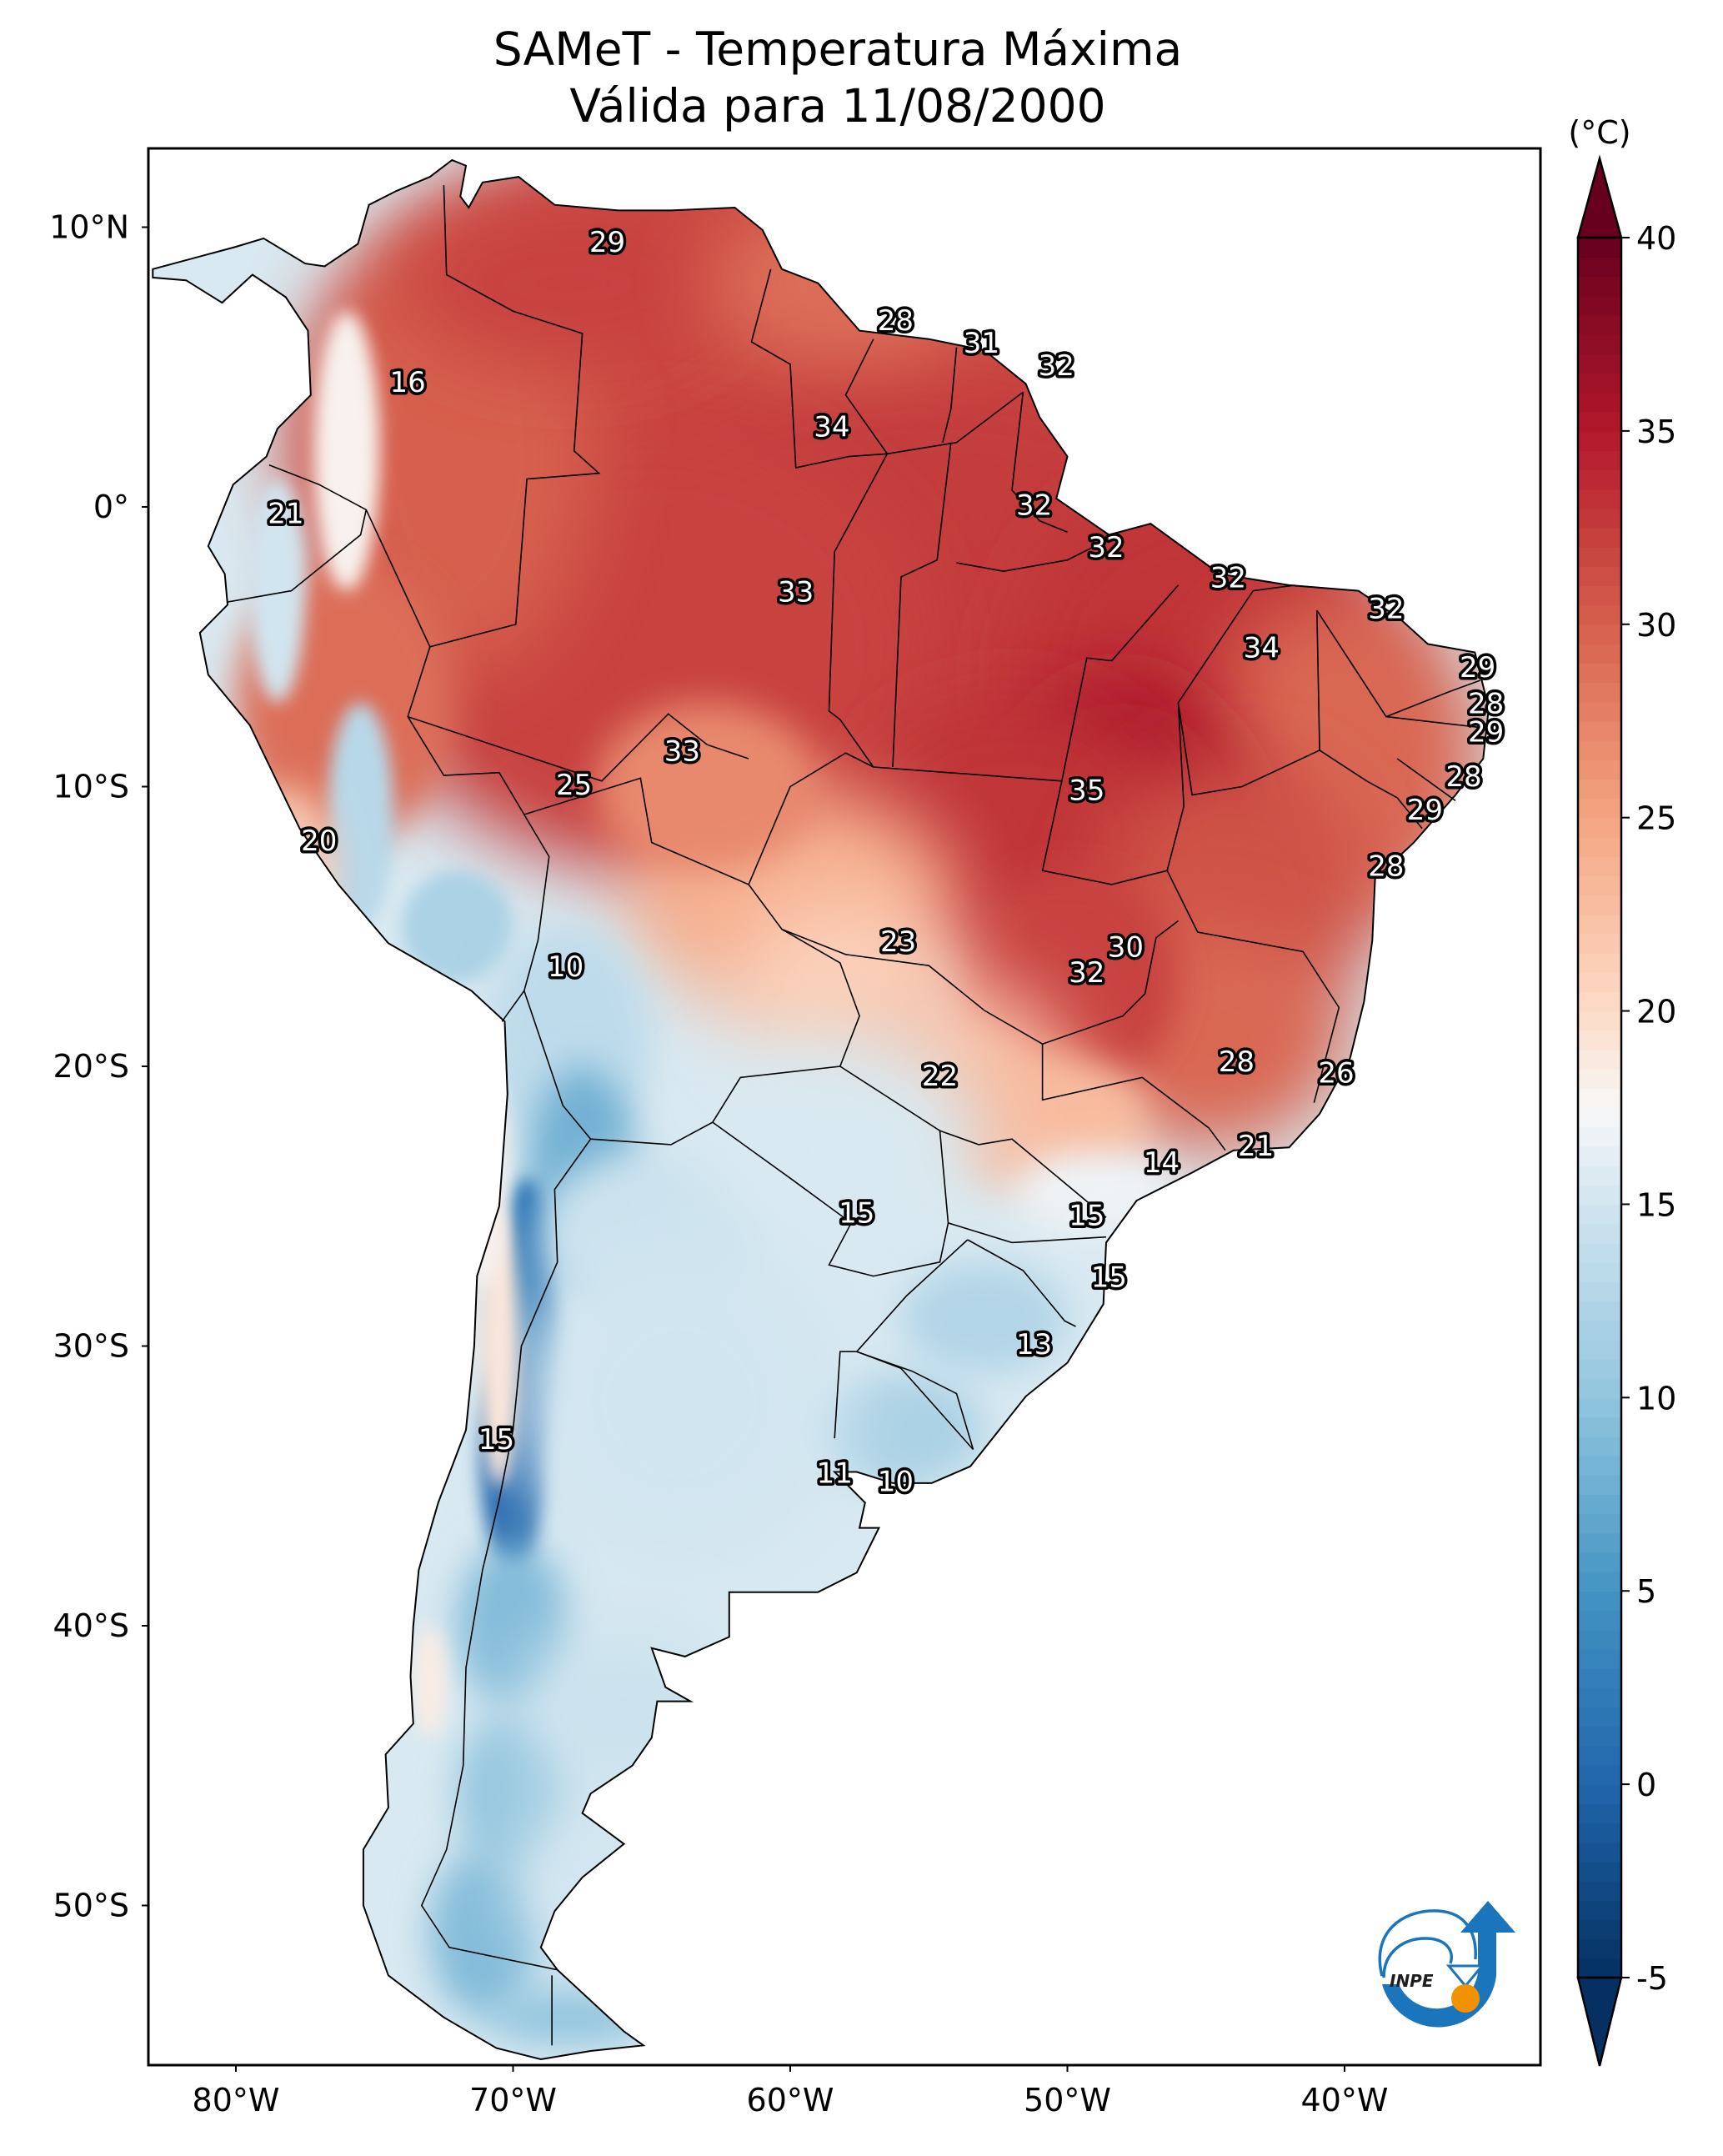  What do you see at coordinates (838, 106) in the screenshot?
I see `map-title-line2: Válida para 11/08/2000` at bounding box center [838, 106].